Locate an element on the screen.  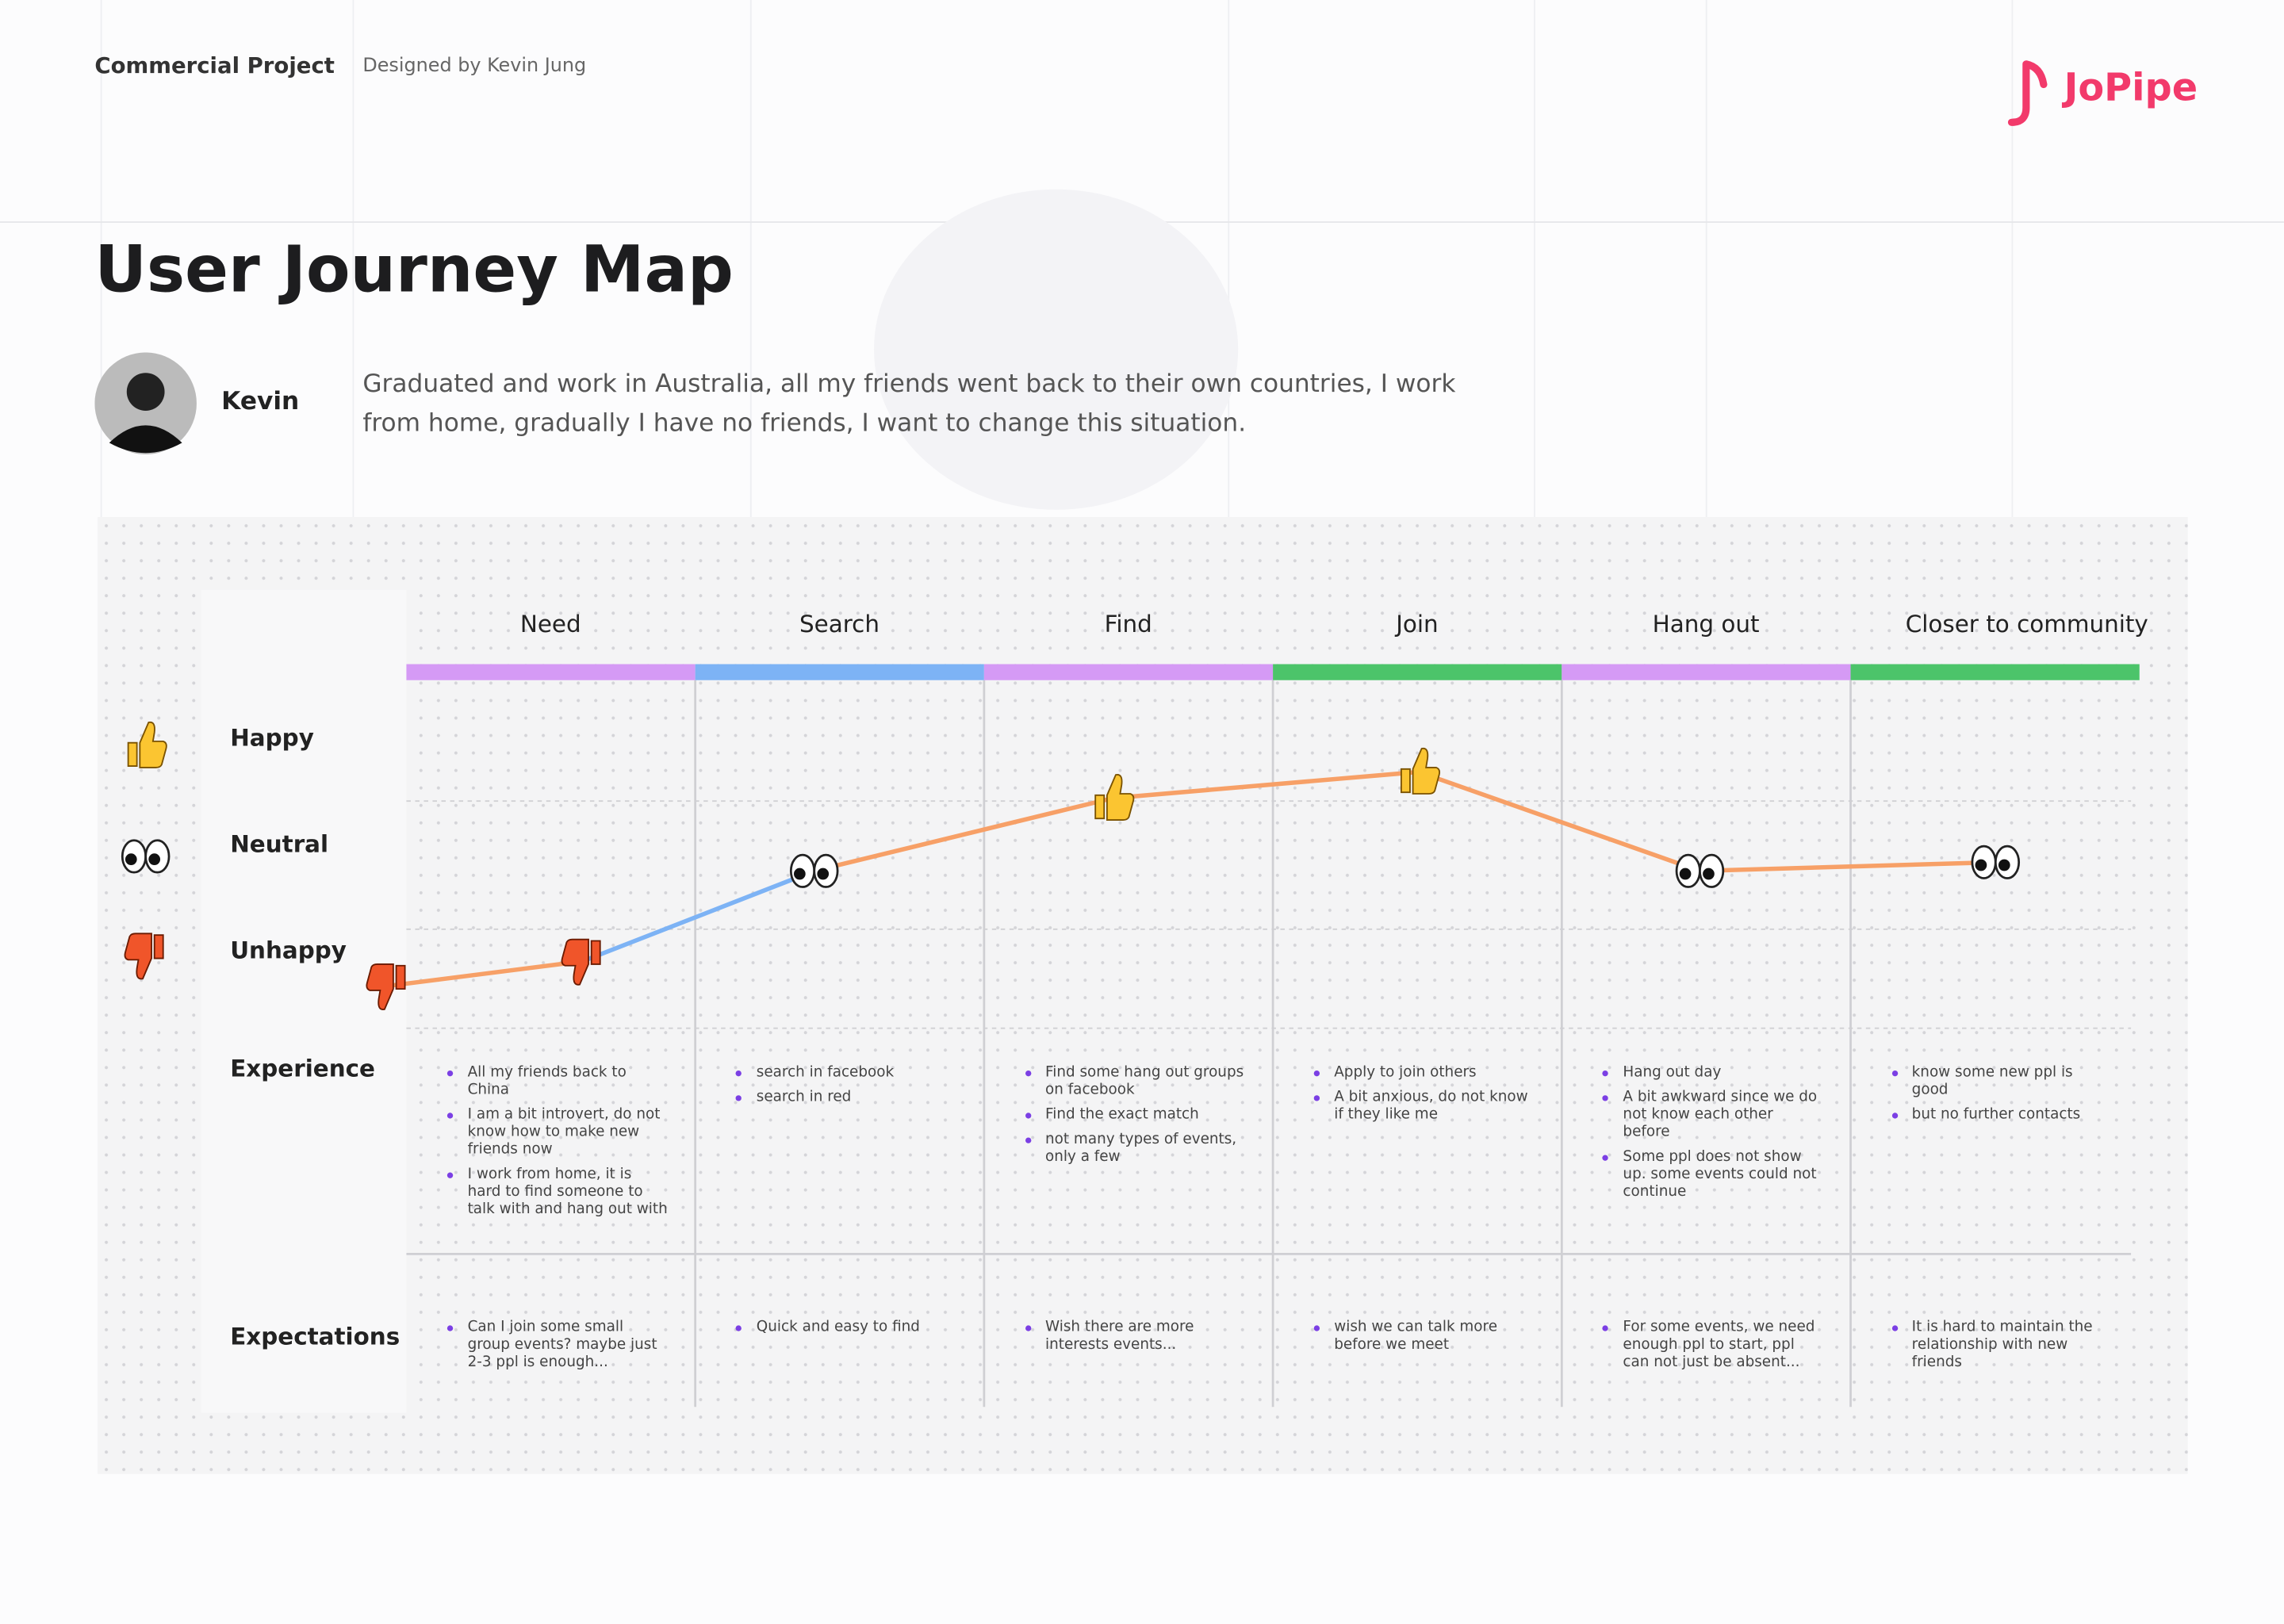
stage-name: Join is located at coordinates (1417, 624).